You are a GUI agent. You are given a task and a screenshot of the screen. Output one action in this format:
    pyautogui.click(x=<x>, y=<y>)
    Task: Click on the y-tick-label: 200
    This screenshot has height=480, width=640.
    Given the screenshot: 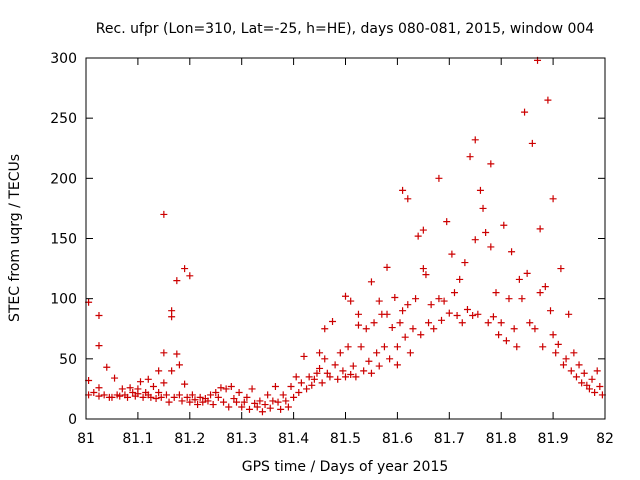 What is the action you would take?
    pyautogui.click(x=63, y=179)
    